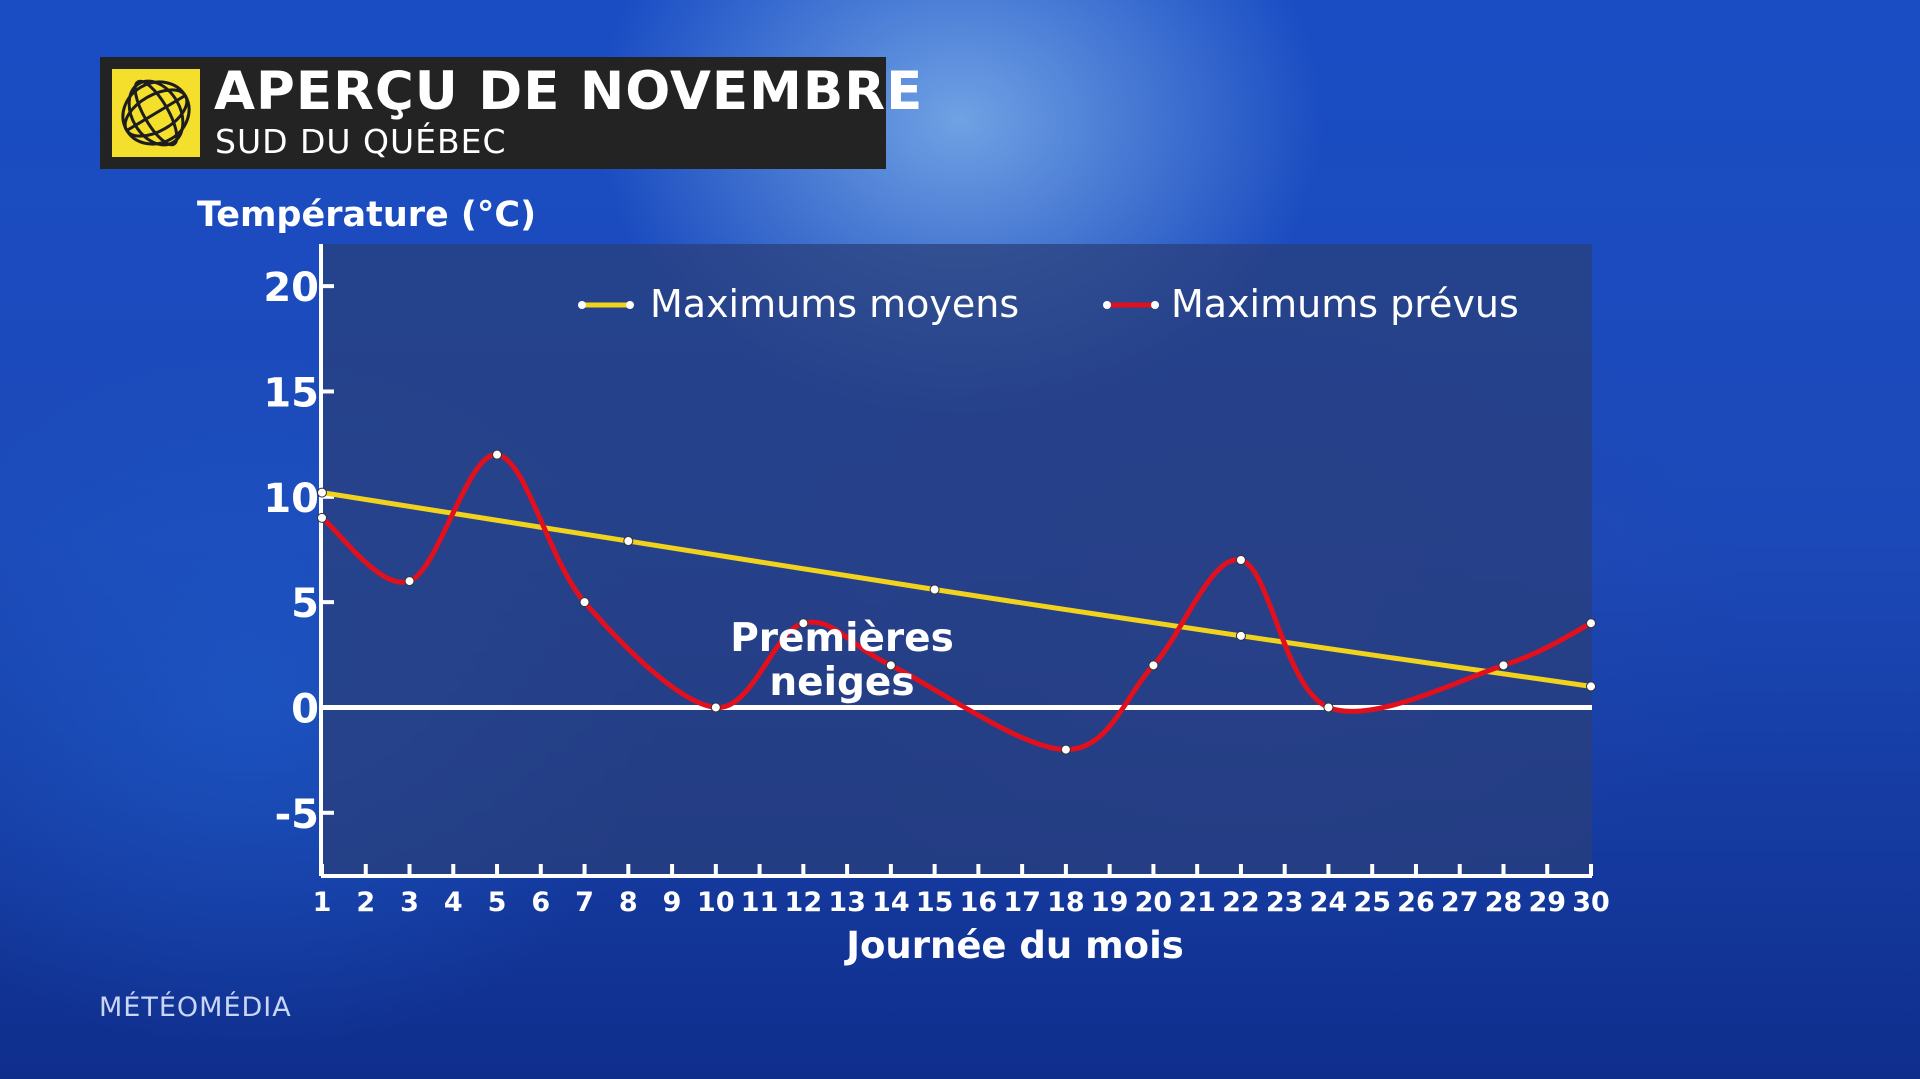 Image resolution: width=1920 pixels, height=1079 pixels. Describe the element at coordinates (1285, 902) in the screenshot. I see `x-tick-label: 23` at that location.